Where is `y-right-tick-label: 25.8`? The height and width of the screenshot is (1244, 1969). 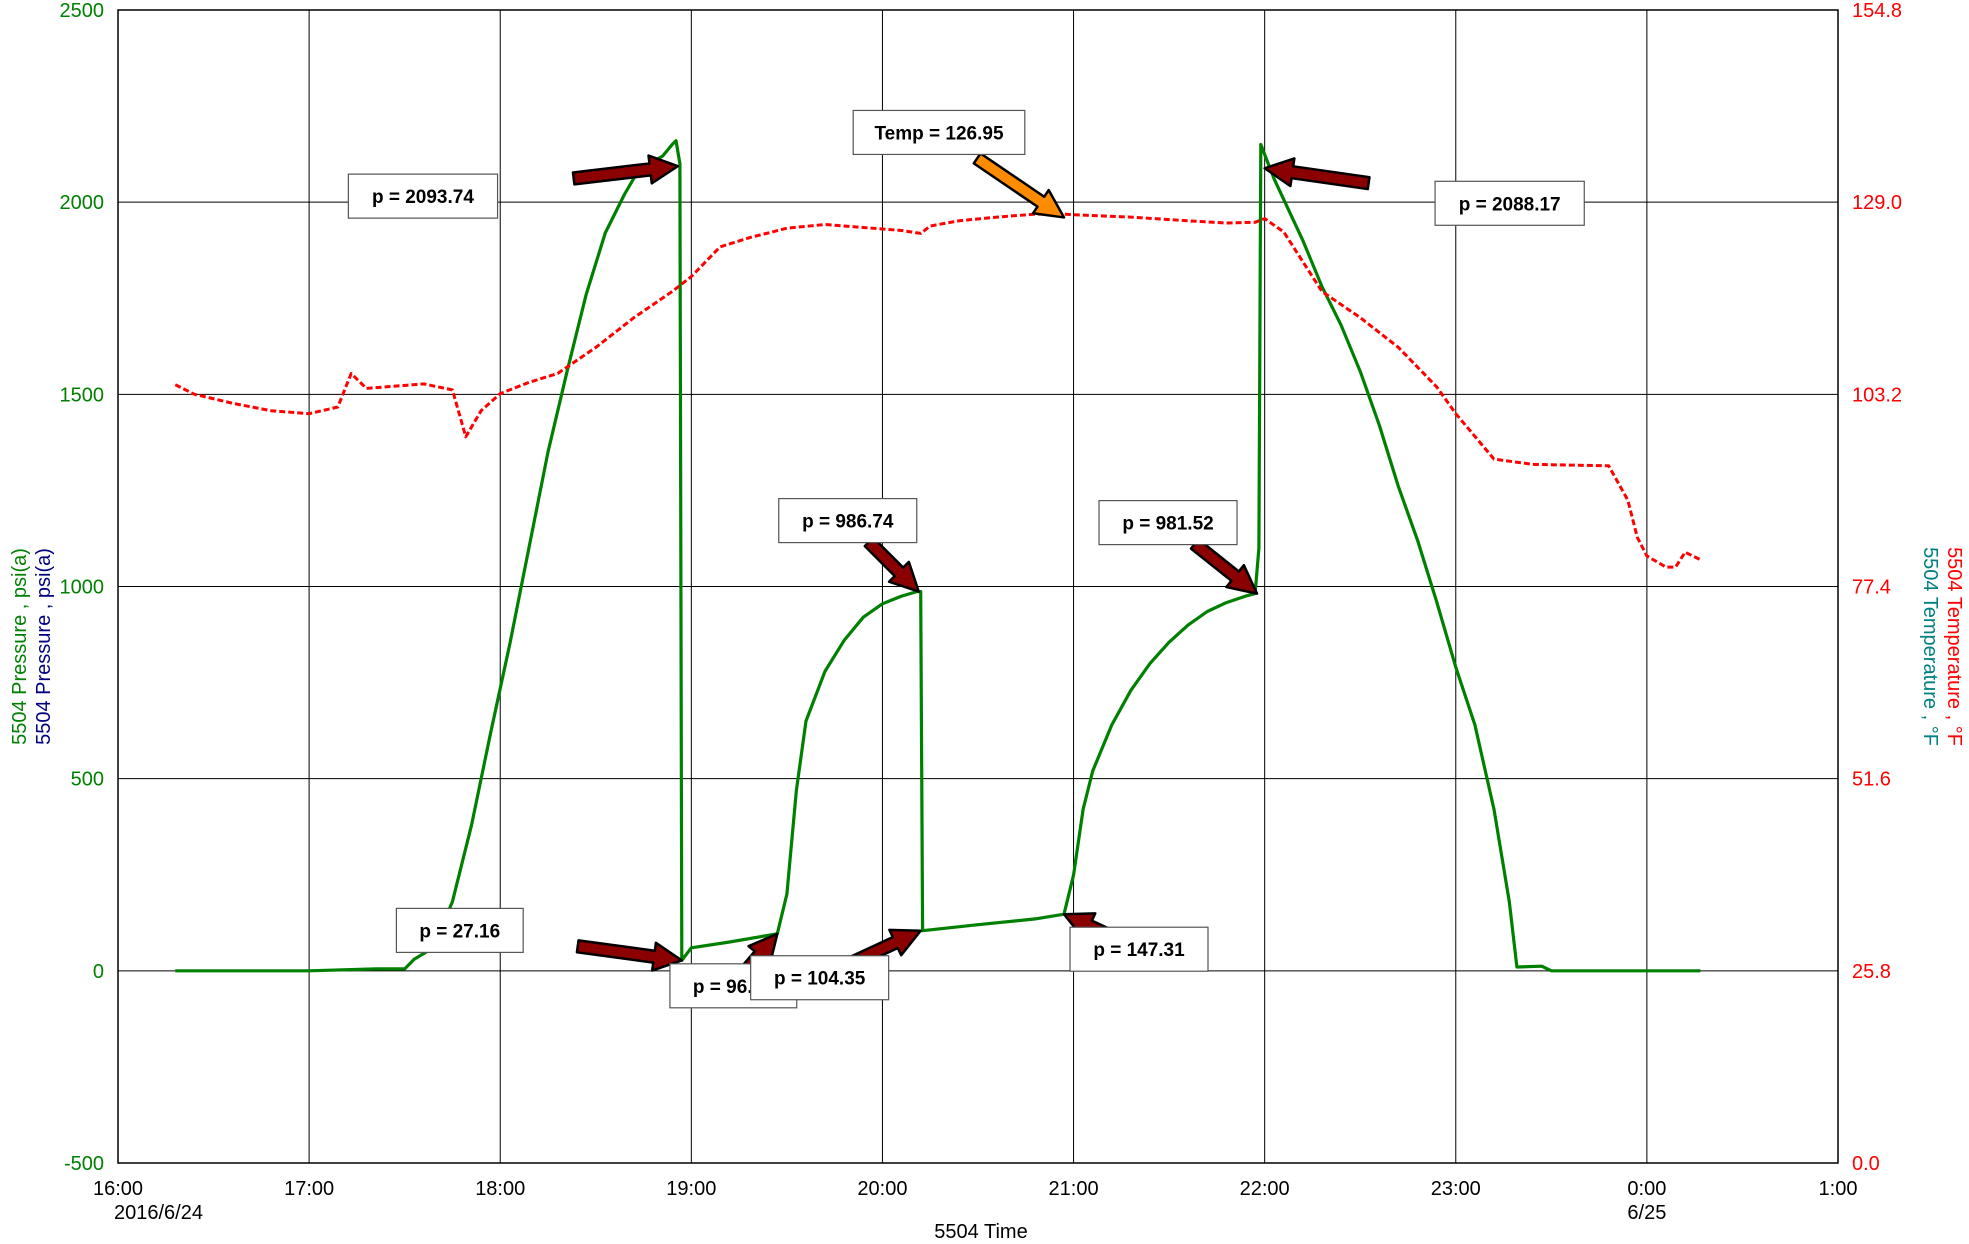
y-right-tick-label: 25.8 is located at coordinates (1871, 972).